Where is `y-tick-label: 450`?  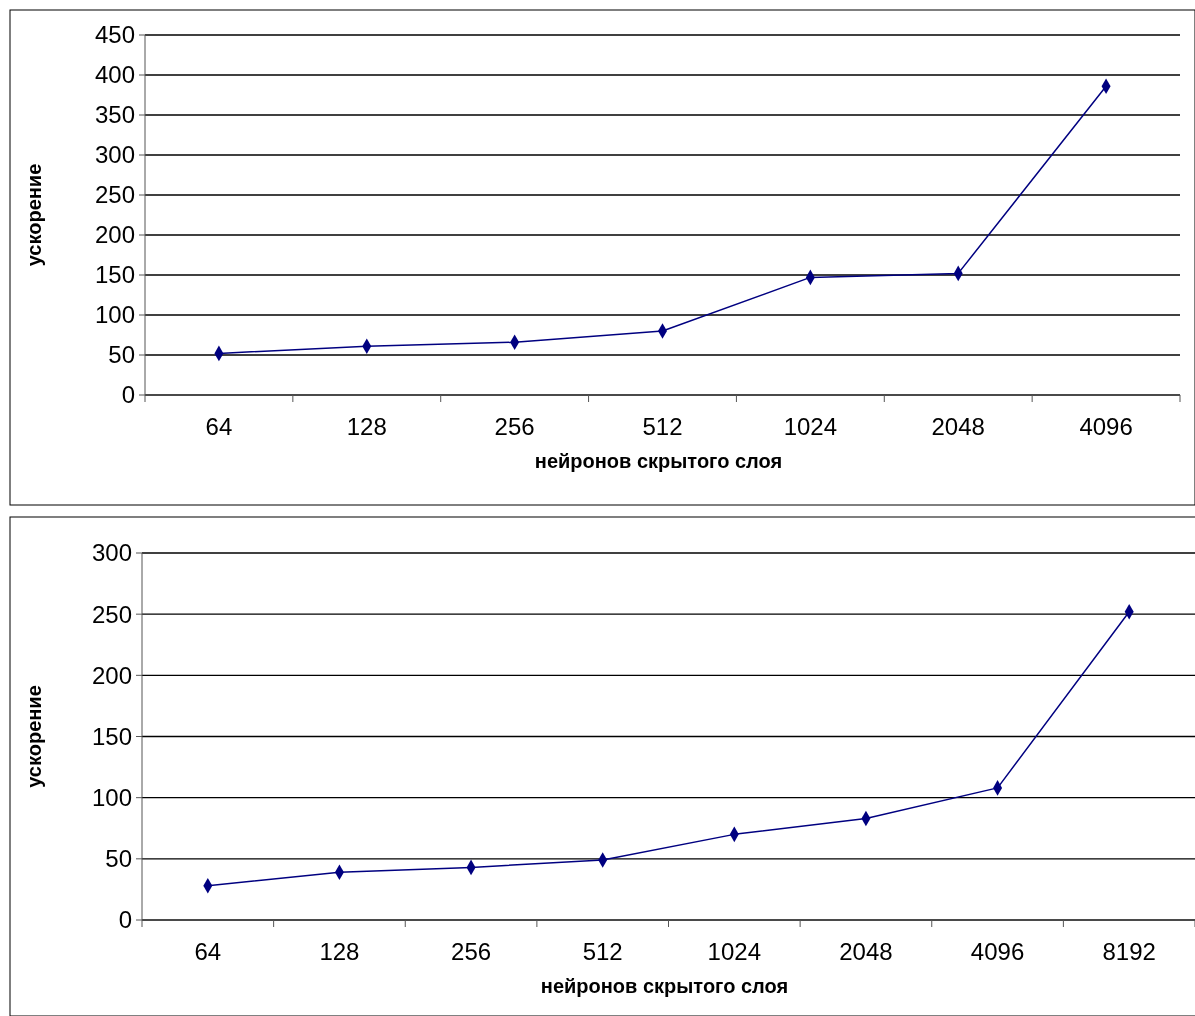 y-tick-label: 450 is located at coordinates (114, 35).